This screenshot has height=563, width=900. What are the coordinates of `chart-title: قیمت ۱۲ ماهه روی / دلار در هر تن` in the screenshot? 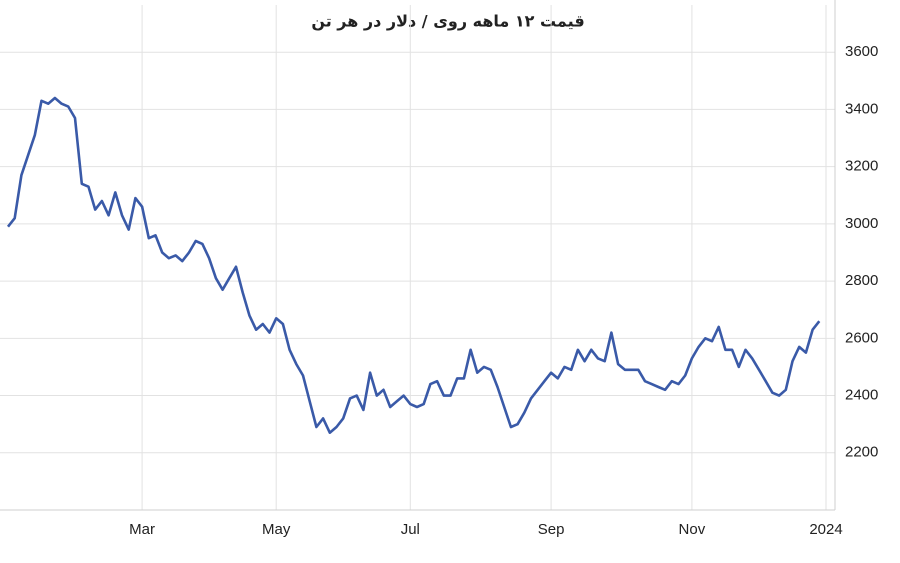 It's located at (447, 21).